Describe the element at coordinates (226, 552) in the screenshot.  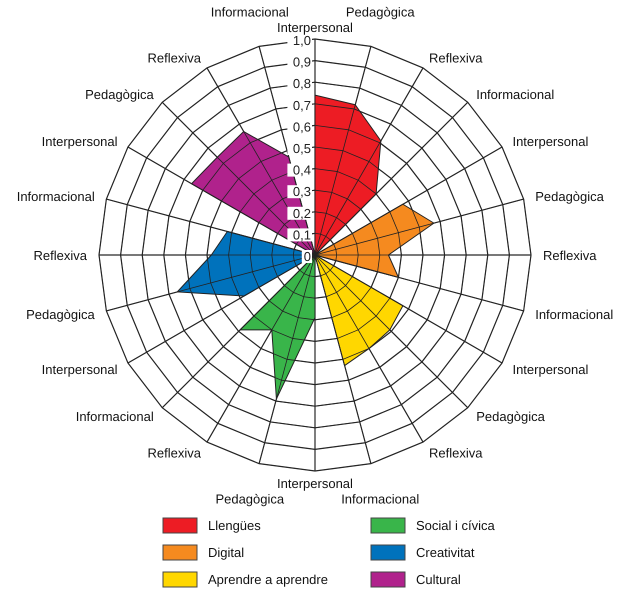
I see `legend-label: Digital` at that location.